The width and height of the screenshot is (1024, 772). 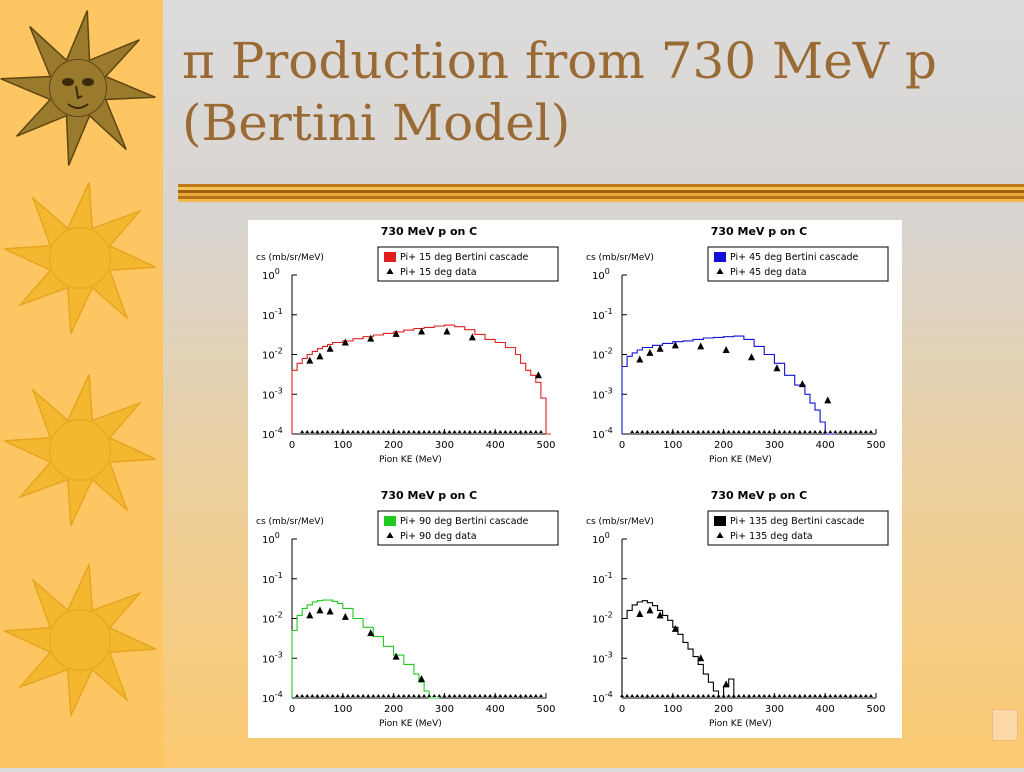 I want to click on legend-label: Pi+ 15 deg Bertini cascade, so click(x=464, y=257).